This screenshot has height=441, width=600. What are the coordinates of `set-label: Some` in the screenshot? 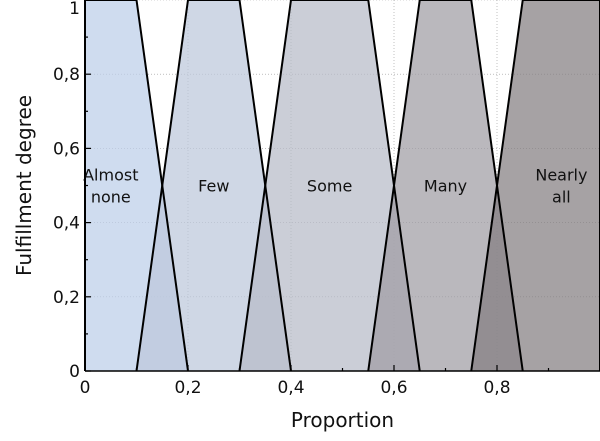 It's located at (329, 186).